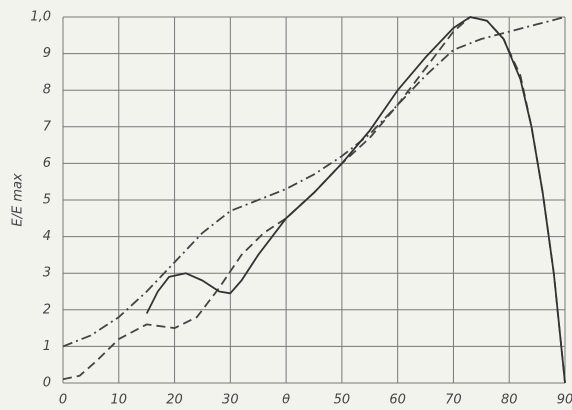  I want to click on x-tick-label: 80, so click(509, 400).